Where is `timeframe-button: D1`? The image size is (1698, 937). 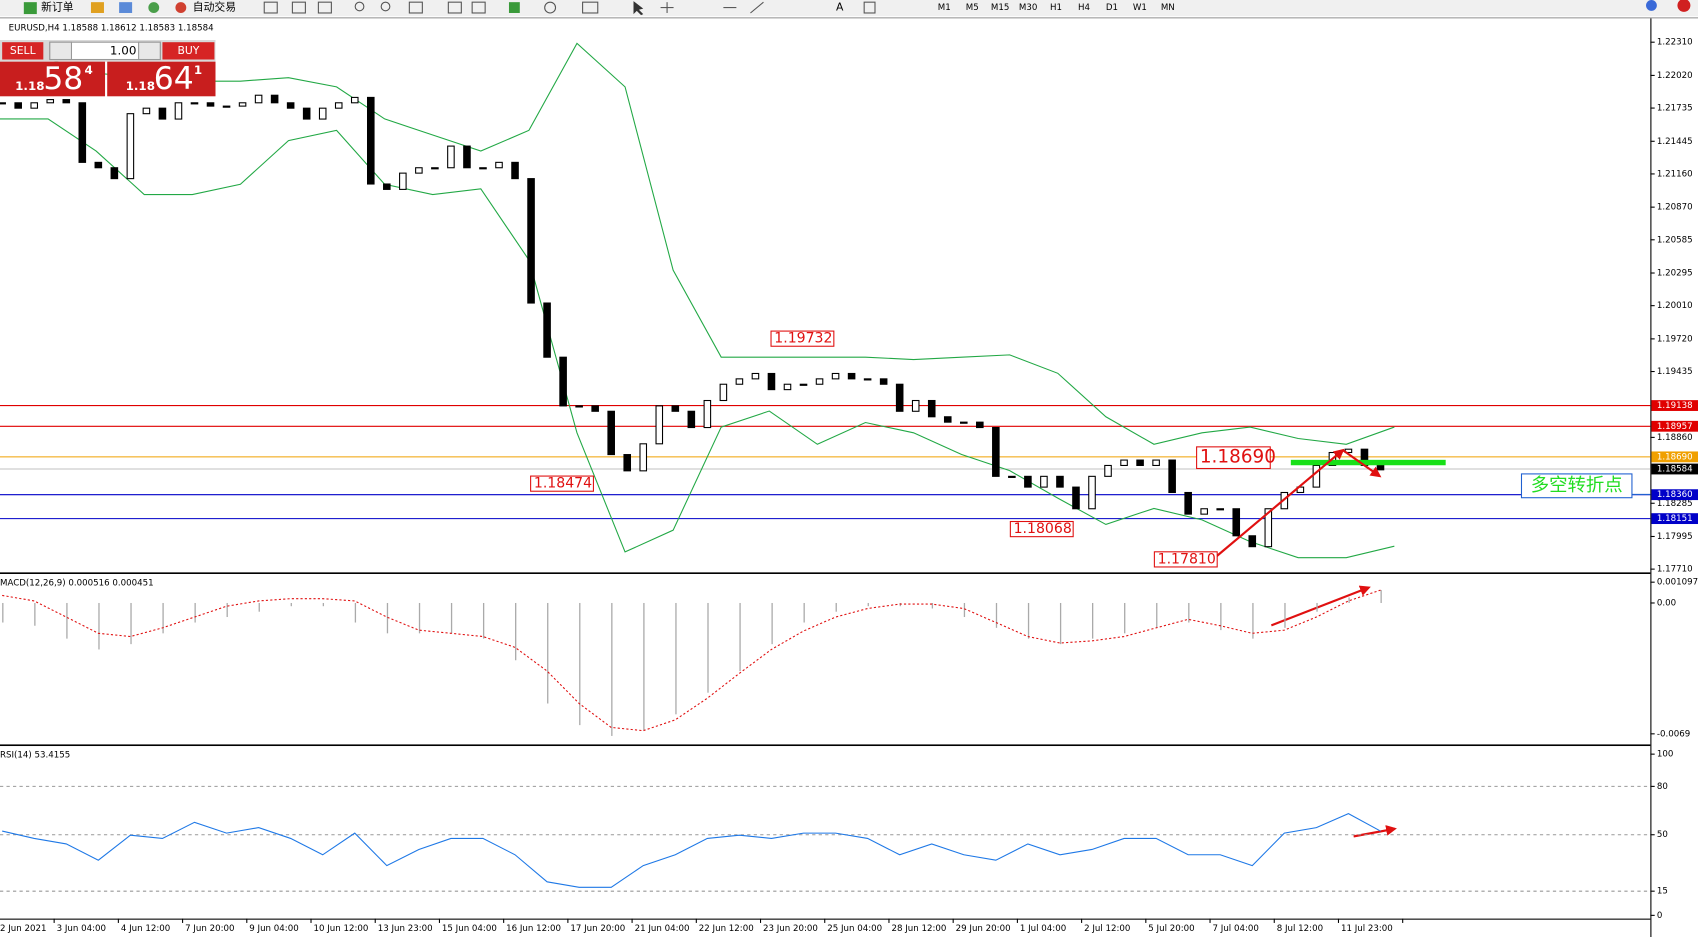
timeframe-button: D1 is located at coordinates (1112, 8).